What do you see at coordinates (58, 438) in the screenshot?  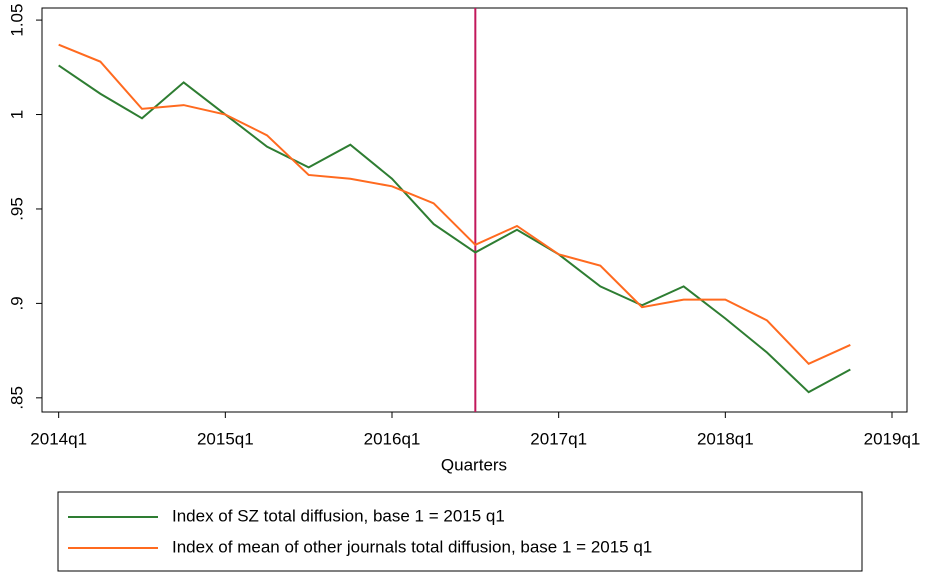 I see `x-tick-label: 2014q1` at bounding box center [58, 438].